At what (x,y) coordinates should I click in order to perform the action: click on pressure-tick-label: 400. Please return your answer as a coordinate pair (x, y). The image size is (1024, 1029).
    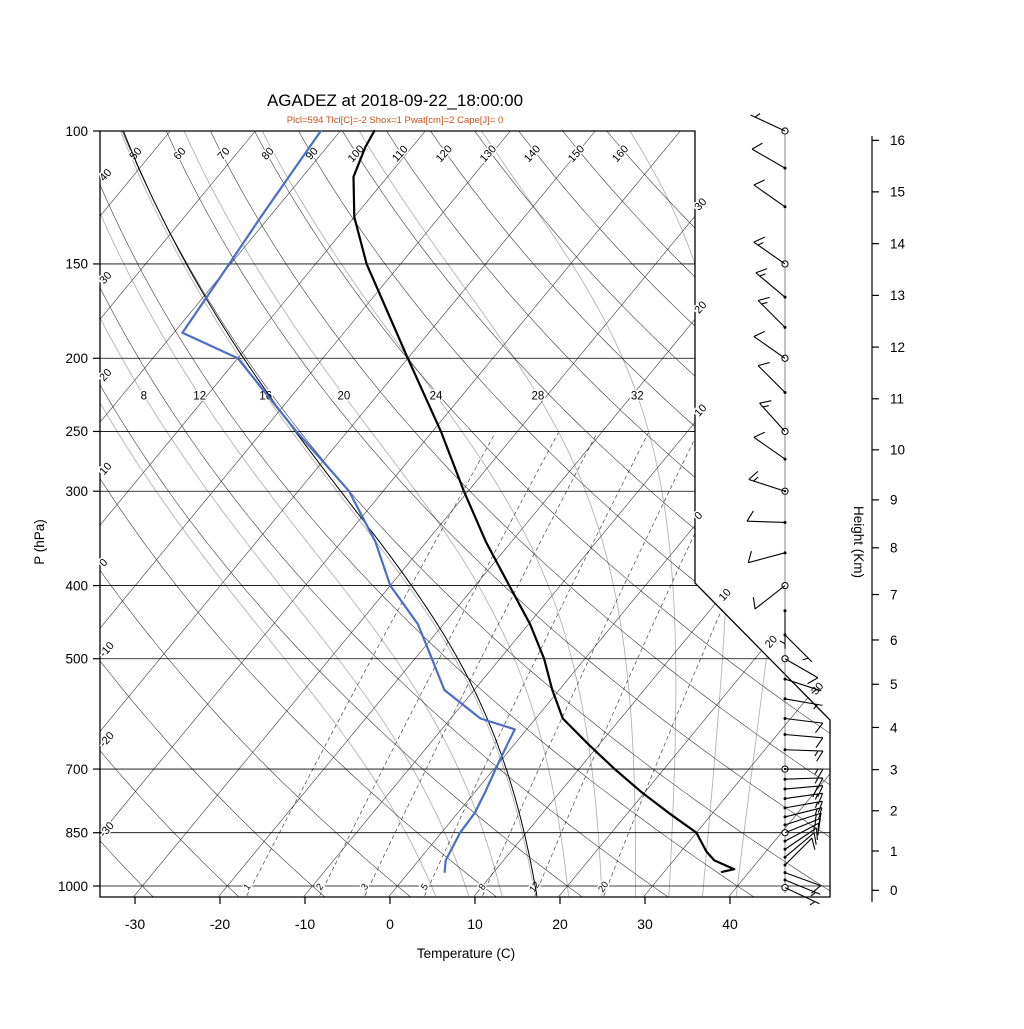
    Looking at the image, I should click on (76, 585).